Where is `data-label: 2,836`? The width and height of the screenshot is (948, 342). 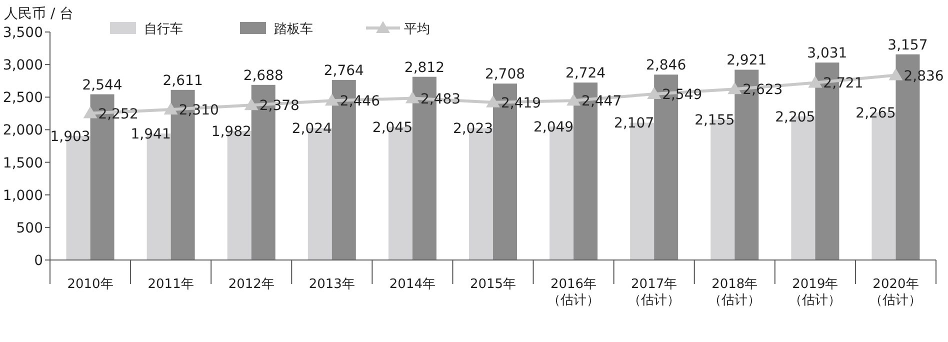
data-label: 2,836 is located at coordinates (924, 76).